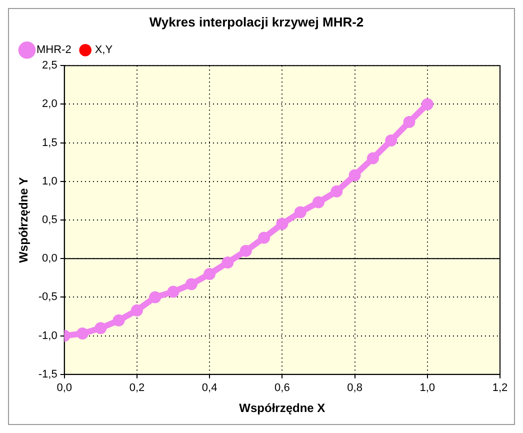 The image size is (523, 433). I want to click on y-tick-label: 1,0, so click(50, 181).